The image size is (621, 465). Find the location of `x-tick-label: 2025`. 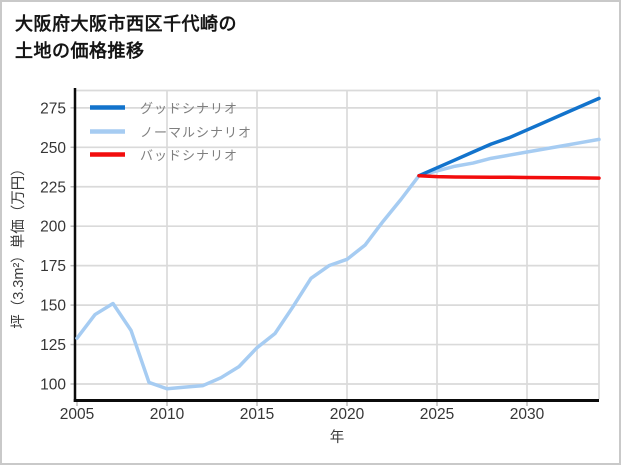

x-tick-label: 2025 is located at coordinates (437, 414).